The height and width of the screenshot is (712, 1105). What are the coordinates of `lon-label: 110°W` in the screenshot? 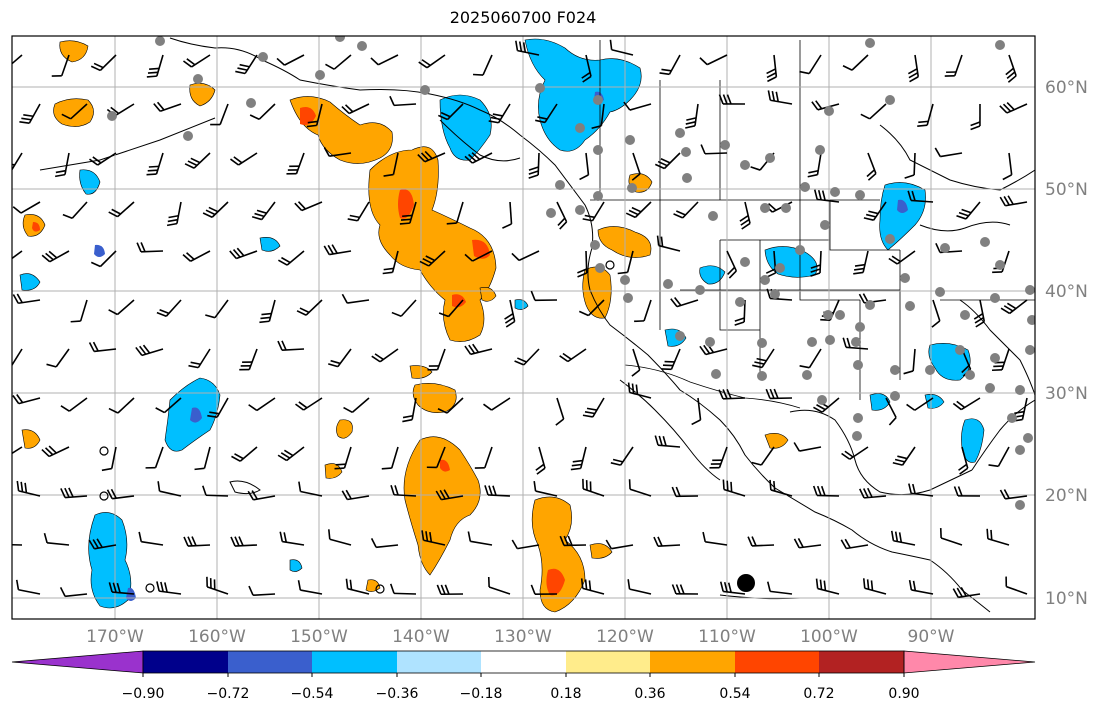 It's located at (727, 637).